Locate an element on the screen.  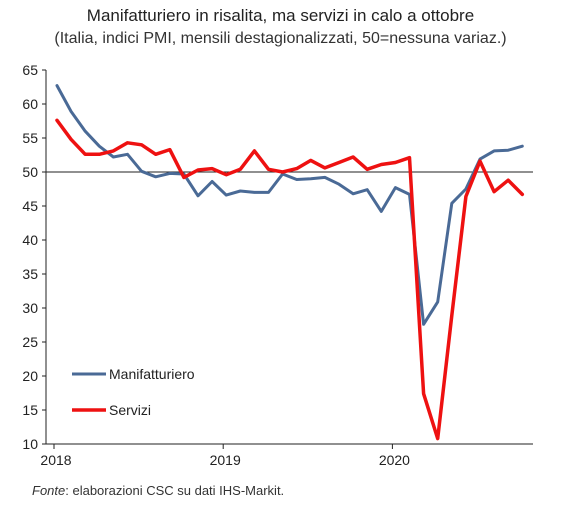
y-tick-label: 45 is located at coordinates (30, 206).